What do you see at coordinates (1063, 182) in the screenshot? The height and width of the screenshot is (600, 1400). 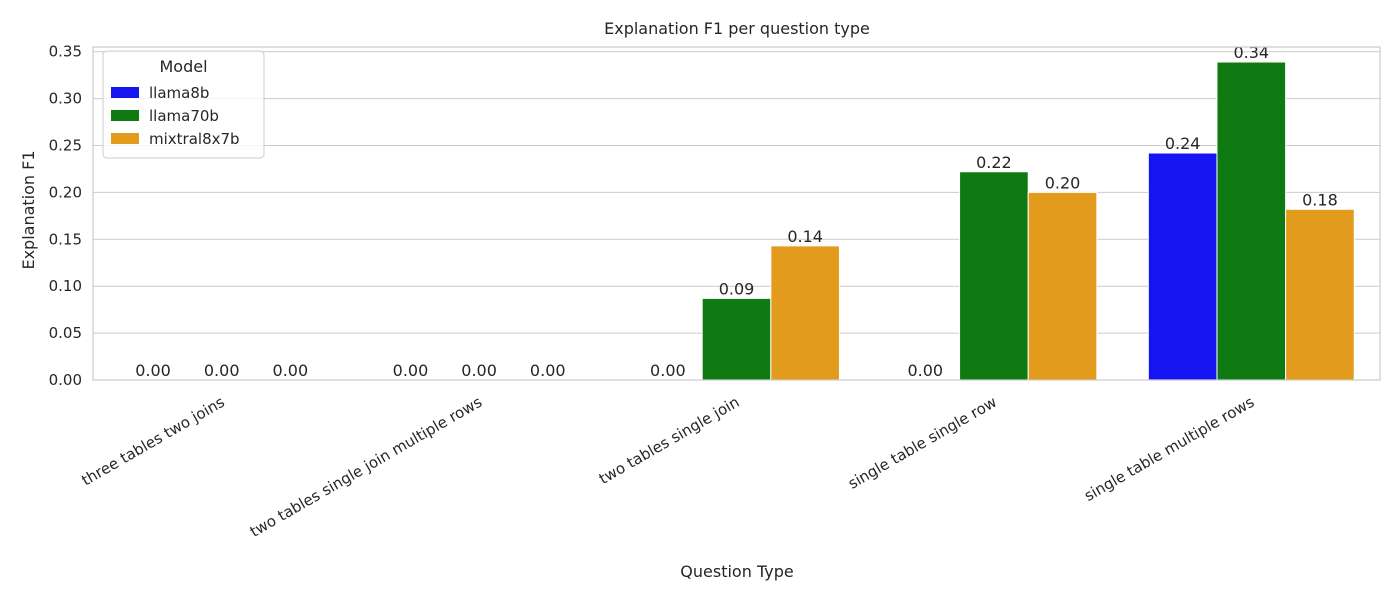 I see `data-label: 0.20` at bounding box center [1063, 182].